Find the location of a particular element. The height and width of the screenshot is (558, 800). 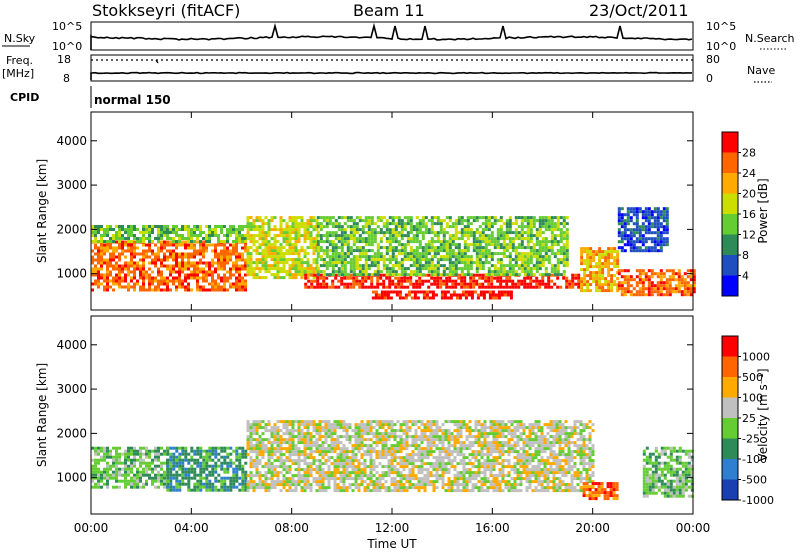

date-title: 23/Oct/2011 is located at coordinates (639, 11).